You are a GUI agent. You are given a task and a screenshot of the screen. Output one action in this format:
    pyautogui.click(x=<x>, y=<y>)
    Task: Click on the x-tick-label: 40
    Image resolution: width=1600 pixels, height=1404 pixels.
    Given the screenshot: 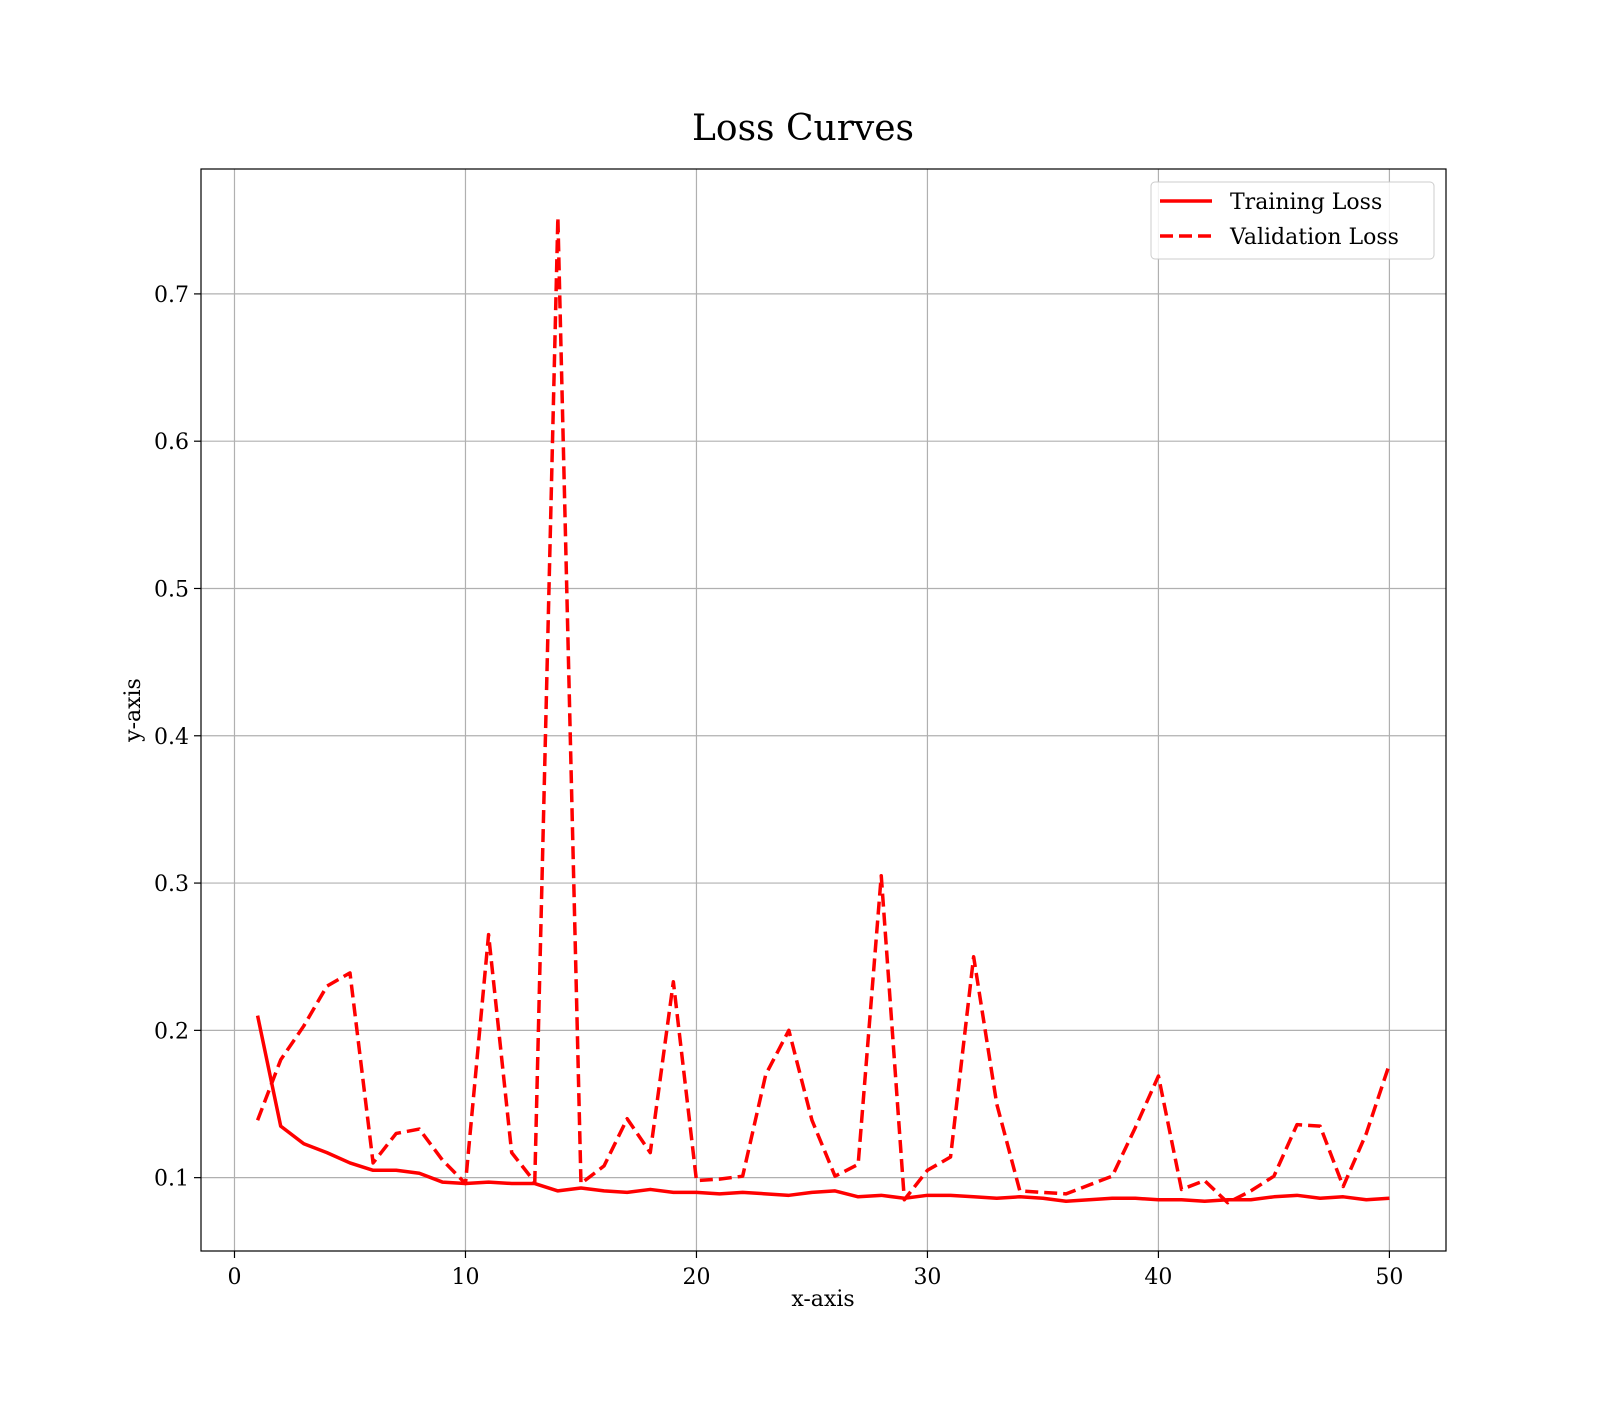 What is the action you would take?
    pyautogui.click(x=1158, y=1277)
    